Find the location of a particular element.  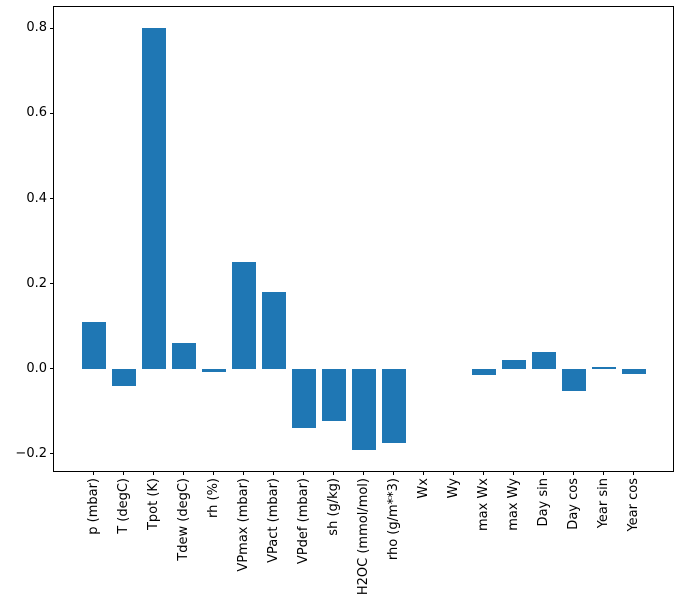

bar-h2oc-mmol-mol is located at coordinates (363, 409).